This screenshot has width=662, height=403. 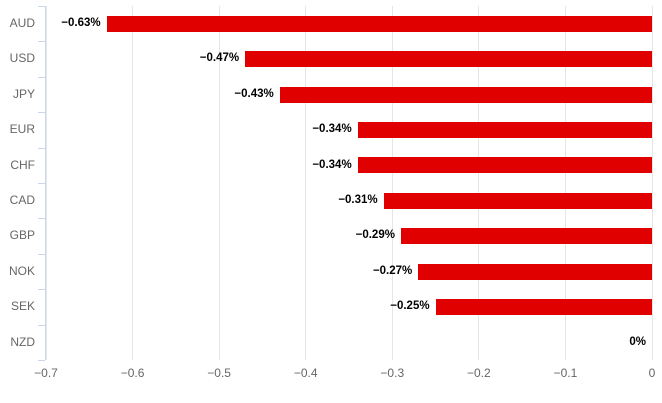 I want to click on x-axis-tick-label: −0.1, so click(x=565, y=373).